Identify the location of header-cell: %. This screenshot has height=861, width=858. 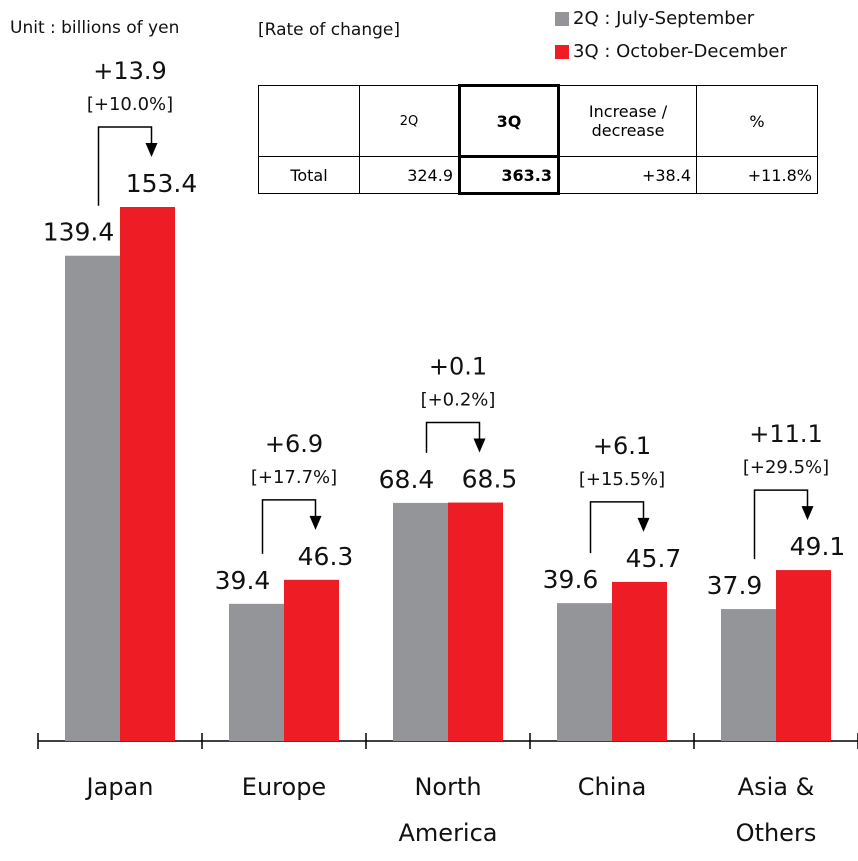
(757, 121).